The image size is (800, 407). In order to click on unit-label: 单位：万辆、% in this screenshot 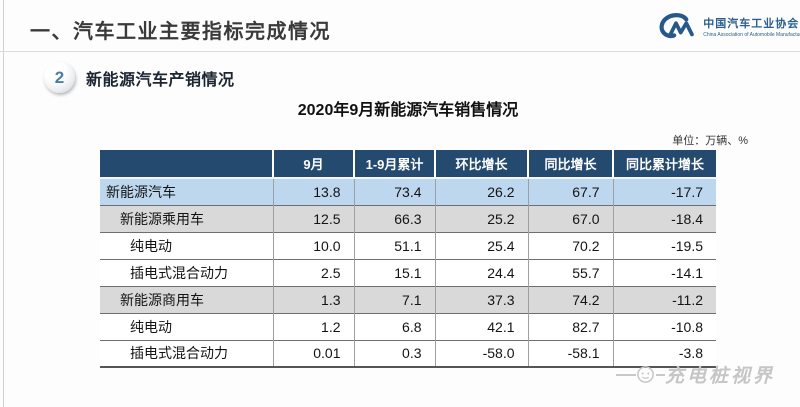, I will do `click(710, 141)`.